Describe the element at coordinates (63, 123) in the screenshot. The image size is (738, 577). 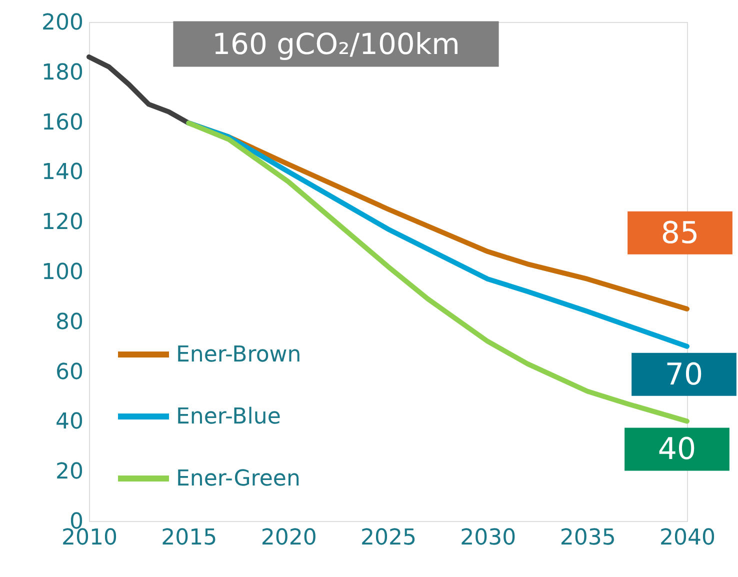
I see `y-tick-label: 160` at that location.